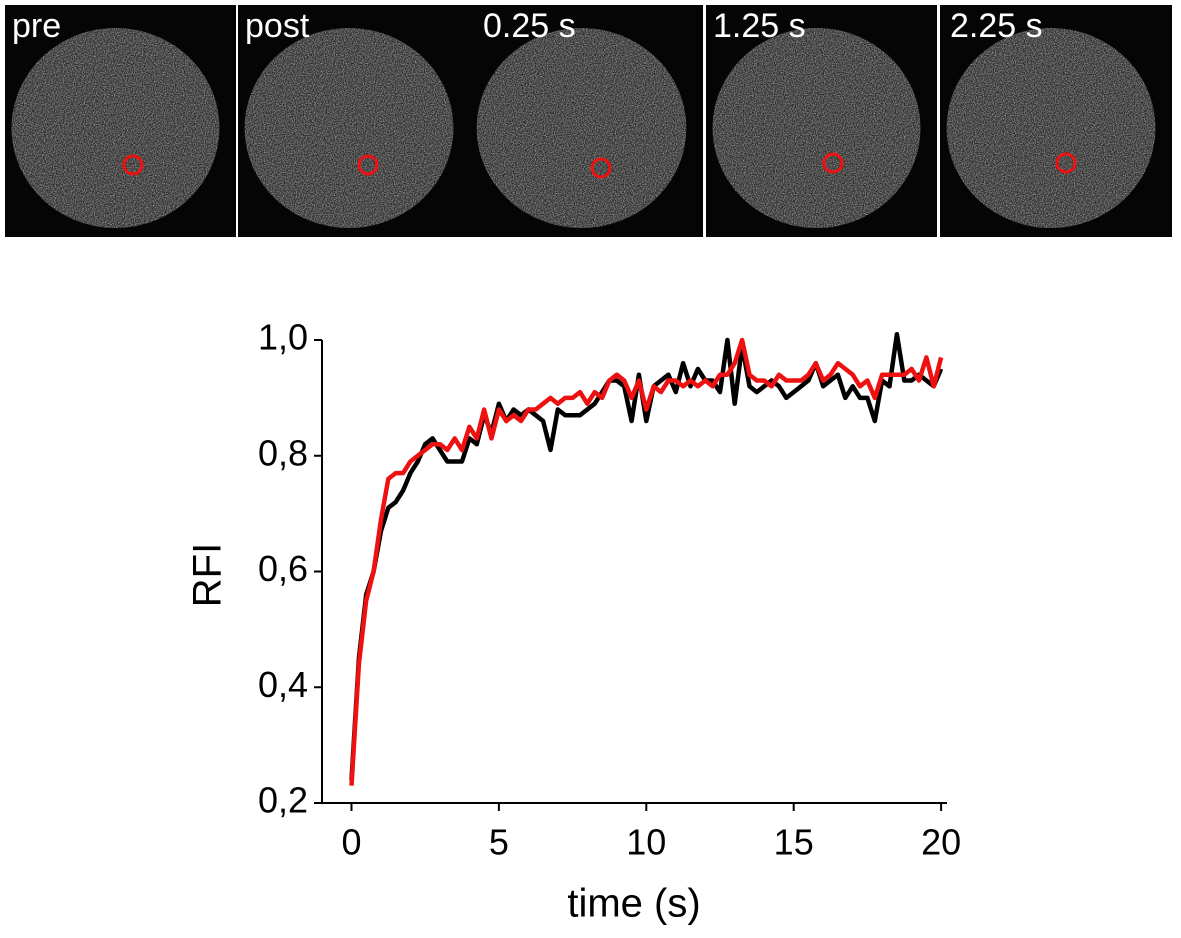 The width and height of the screenshot is (1181, 938). Describe the element at coordinates (277, 26) in the screenshot. I see `panel-label: post` at that location.